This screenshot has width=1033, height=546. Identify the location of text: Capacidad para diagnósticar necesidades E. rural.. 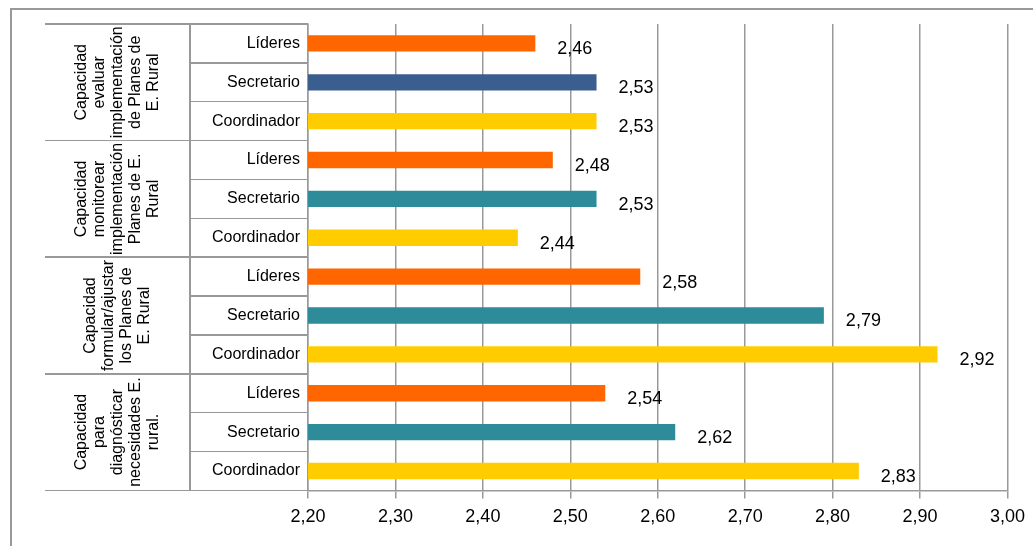
(116, 432).